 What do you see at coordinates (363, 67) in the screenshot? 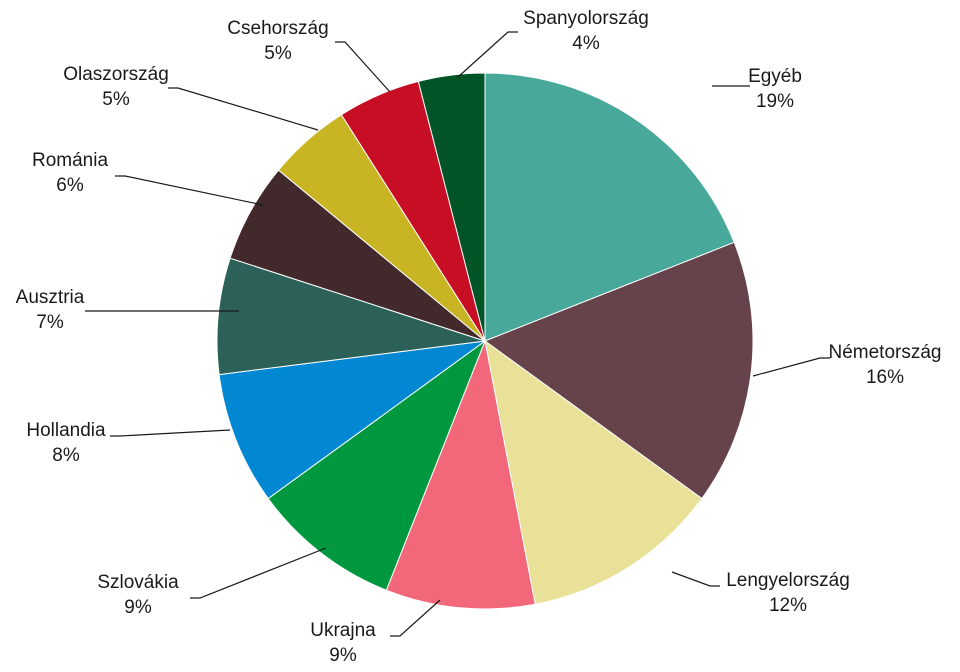
I see `leader-line-csehorszag` at bounding box center [363, 67].